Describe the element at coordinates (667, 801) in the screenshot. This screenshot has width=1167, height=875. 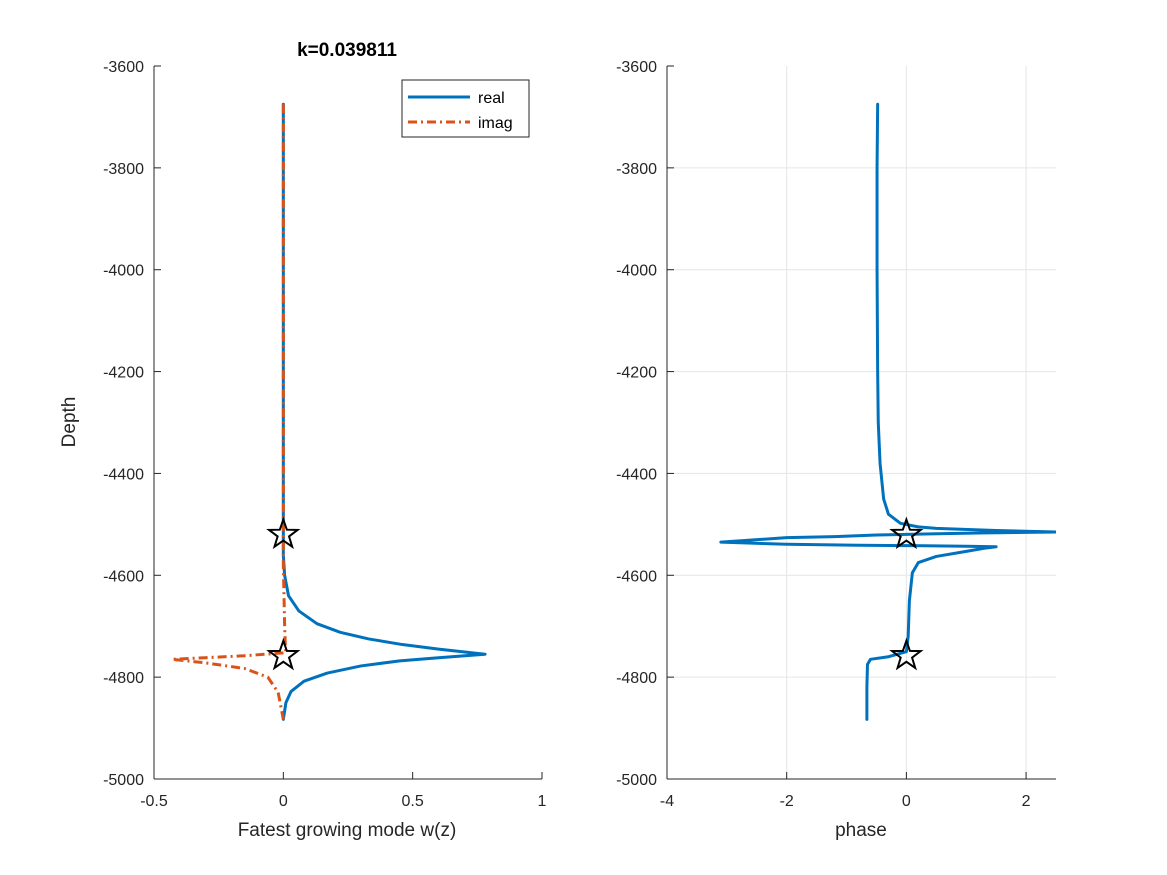
I see `x-tick-label: -4` at that location.